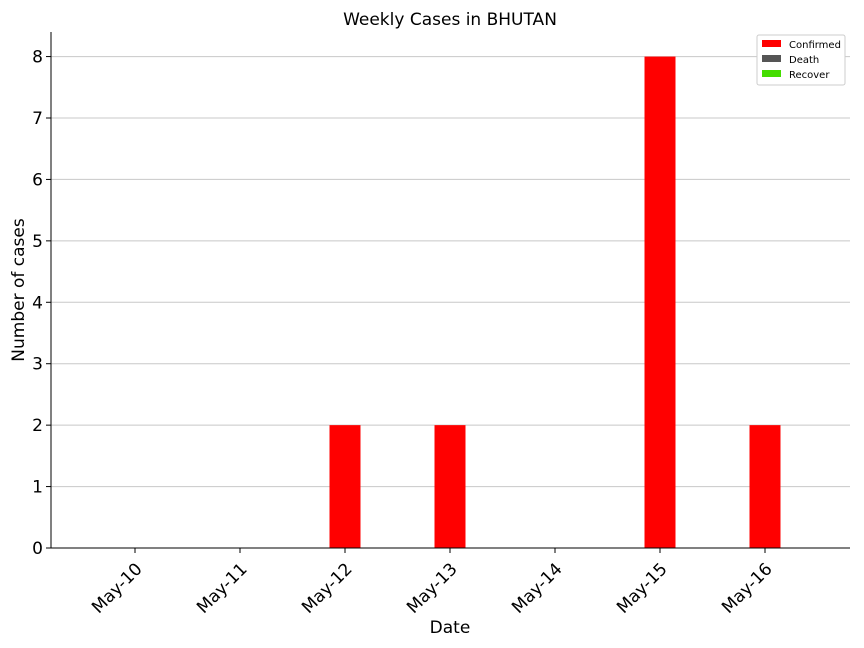  Describe the element at coordinates (37, 180) in the screenshot. I see `y-tick-label: 6` at that location.